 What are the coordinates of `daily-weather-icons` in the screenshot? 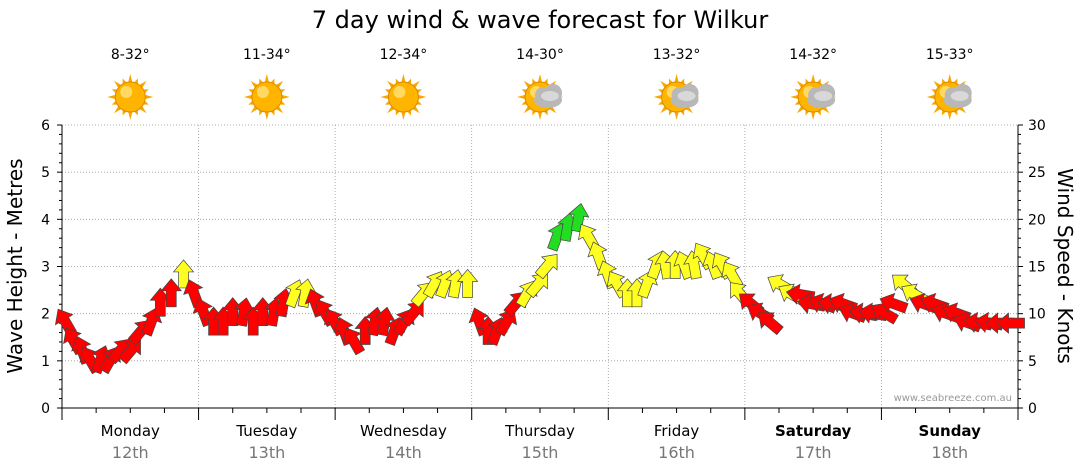 It's located at (540, 97).